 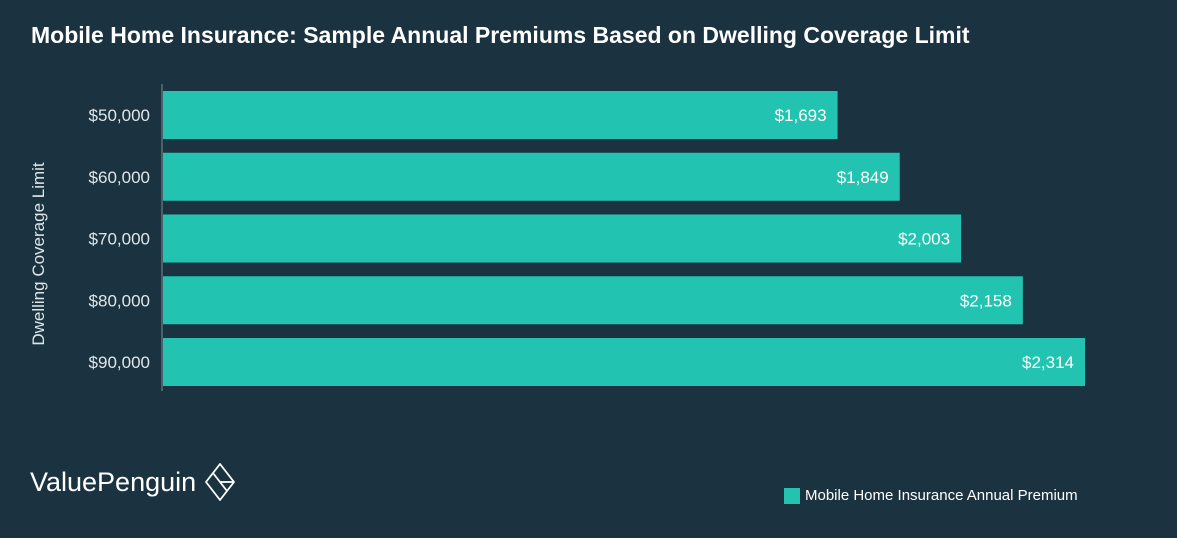 I want to click on legend: Mobile Home Insurance Annual Premium, so click(x=931, y=495).